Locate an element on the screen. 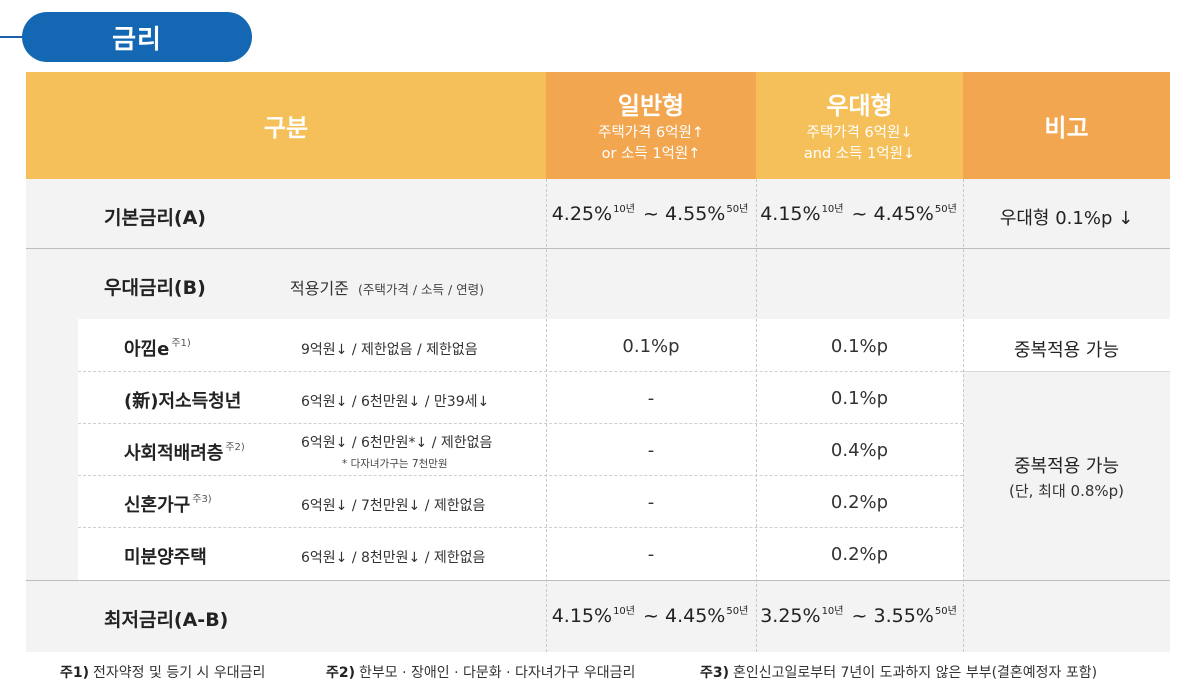 The height and width of the screenshot is (696, 1188). header-preferred-title: 우대형 is located at coordinates (859, 106).